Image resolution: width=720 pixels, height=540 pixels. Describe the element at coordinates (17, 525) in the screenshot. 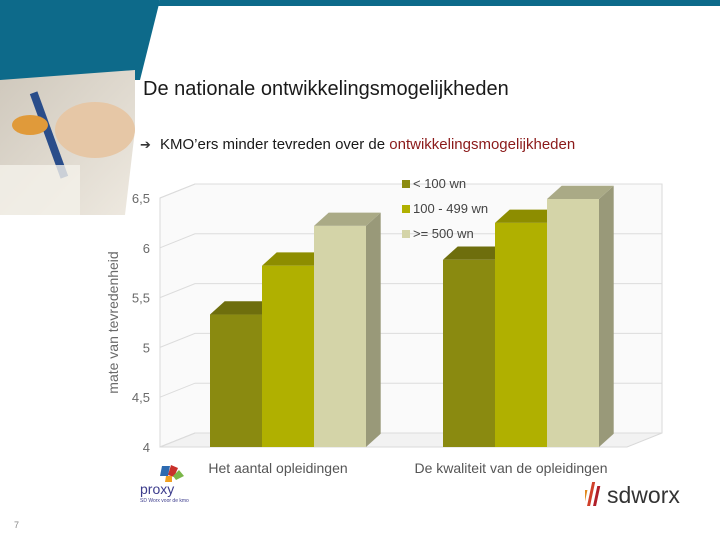

I see `page-number: 7` at that location.